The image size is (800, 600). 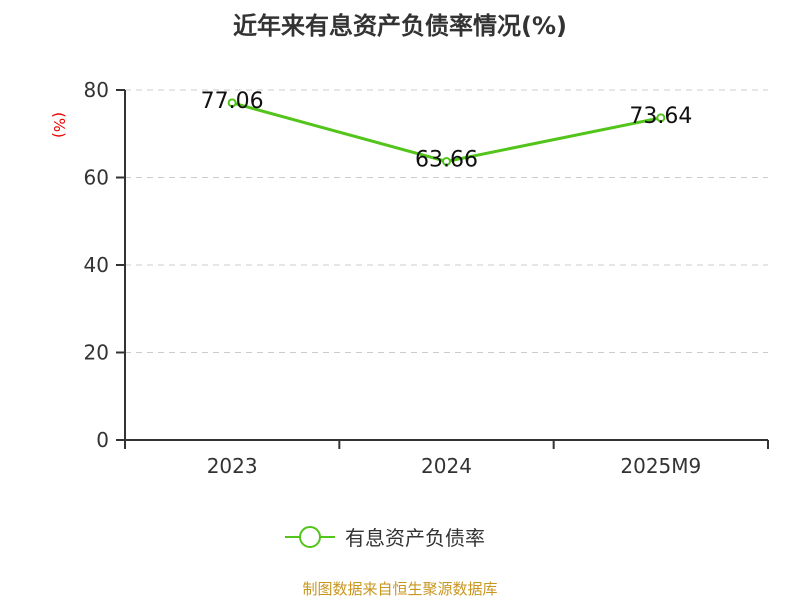 I want to click on x-tick-label: 2024, so click(x=446, y=466).